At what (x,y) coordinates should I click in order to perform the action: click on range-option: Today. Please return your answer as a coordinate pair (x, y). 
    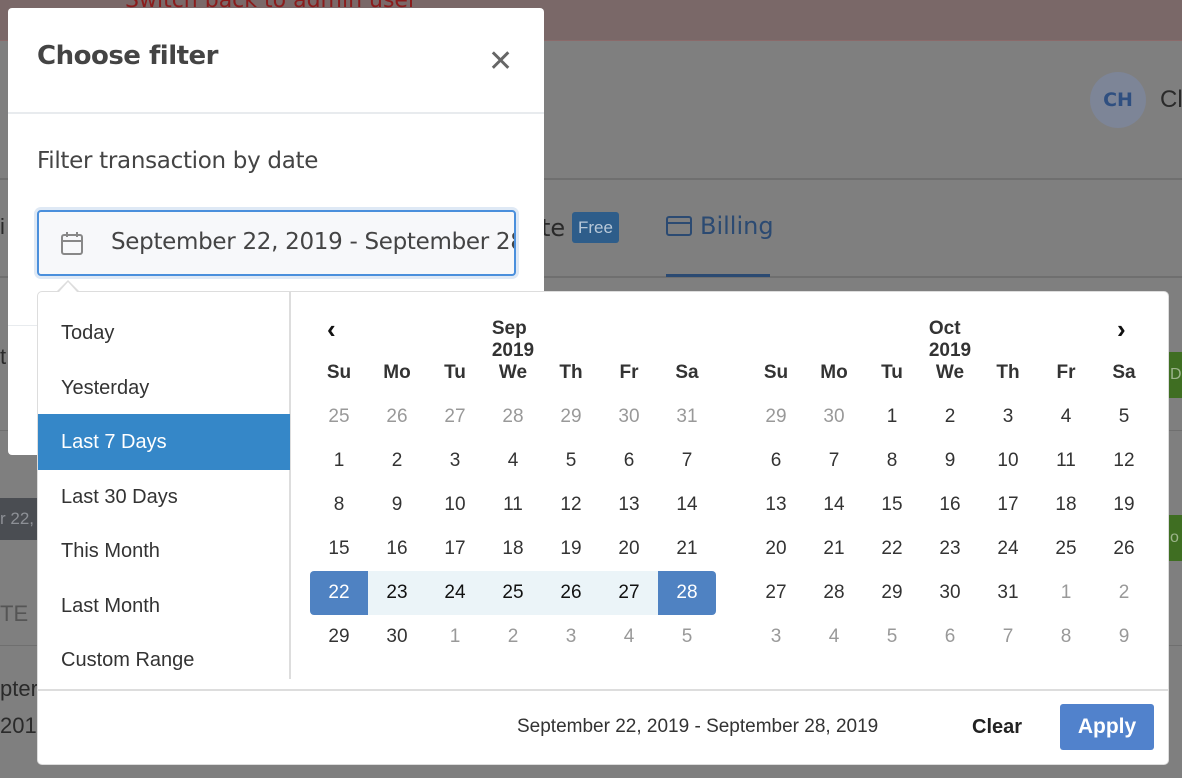
    Looking at the image, I should click on (88, 333).